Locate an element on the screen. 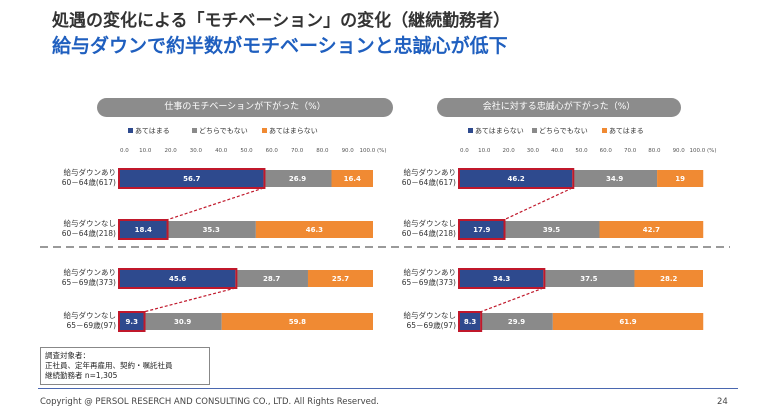  bar-value-label: 34.3 is located at coordinates (501, 279).